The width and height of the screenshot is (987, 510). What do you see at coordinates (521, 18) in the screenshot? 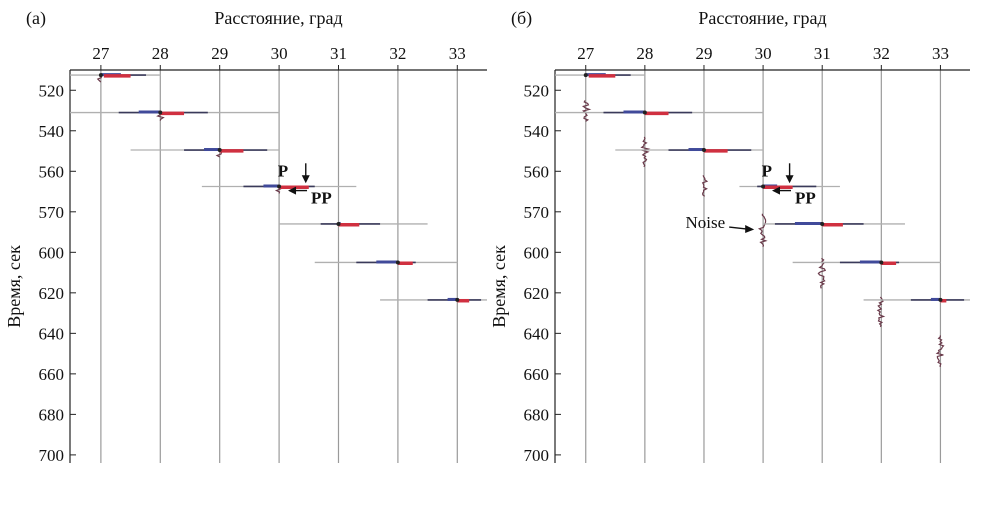
I see `panel-label: (б)` at bounding box center [521, 18].